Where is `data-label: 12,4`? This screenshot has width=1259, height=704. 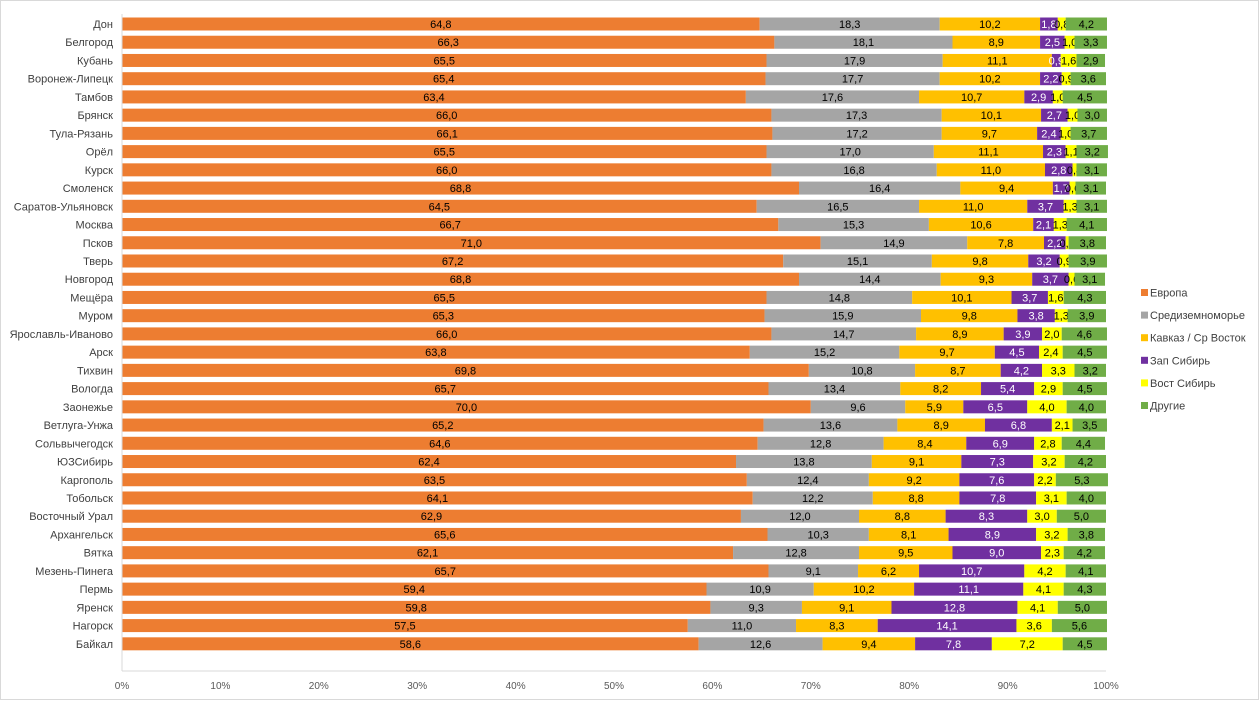 data-label: 12,4 is located at coordinates (807, 481).